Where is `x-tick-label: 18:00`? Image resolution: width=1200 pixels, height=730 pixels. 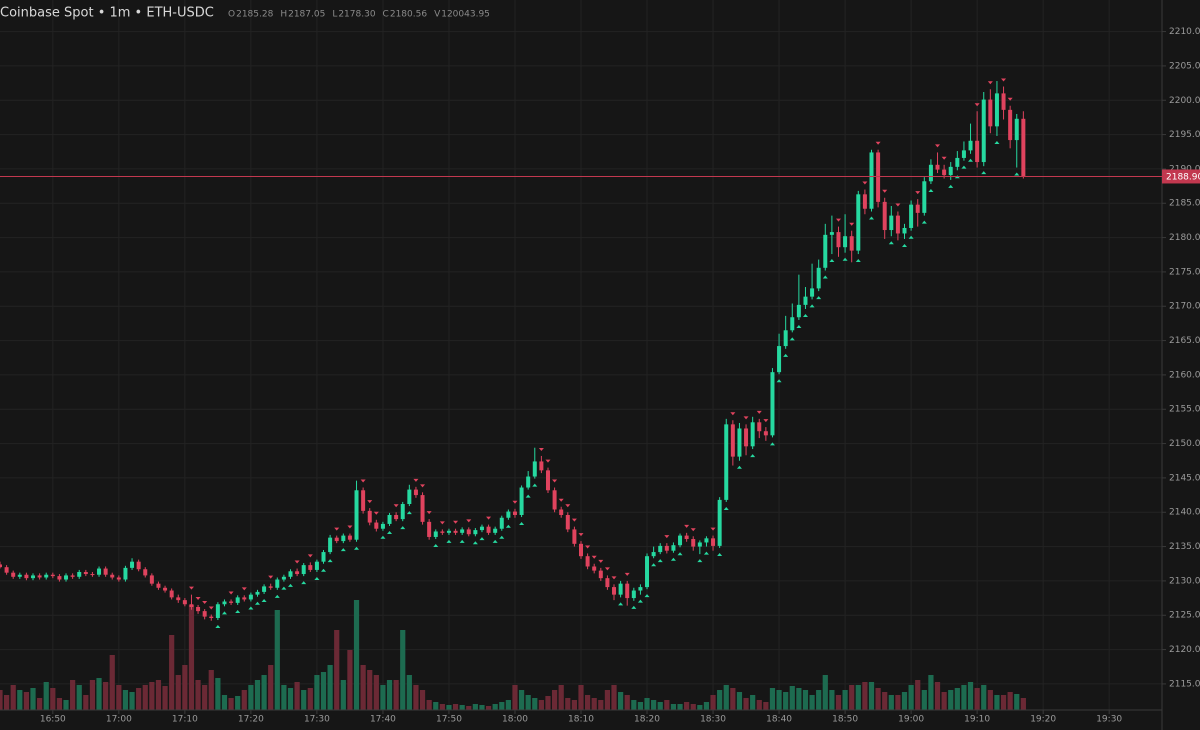 x-tick-label: 18:00 is located at coordinates (515, 720).